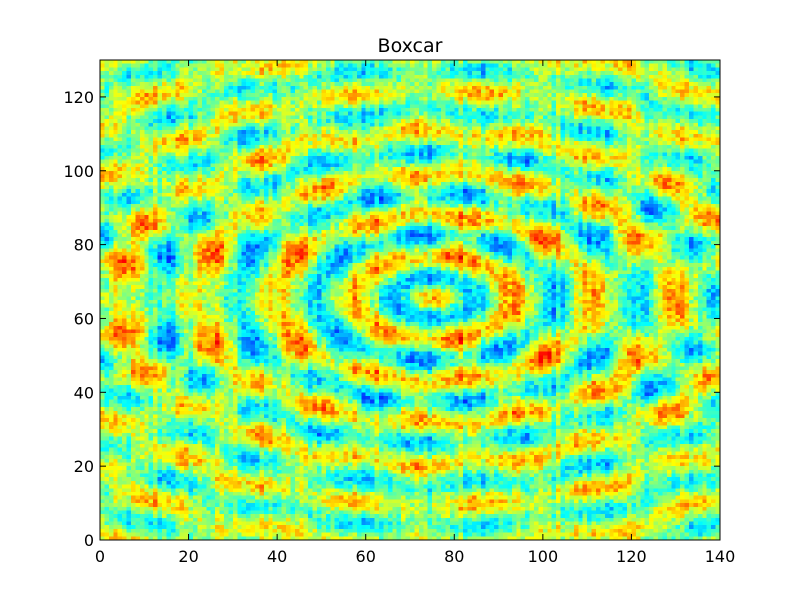  I want to click on y-tick-label: 60, so click(84, 318).